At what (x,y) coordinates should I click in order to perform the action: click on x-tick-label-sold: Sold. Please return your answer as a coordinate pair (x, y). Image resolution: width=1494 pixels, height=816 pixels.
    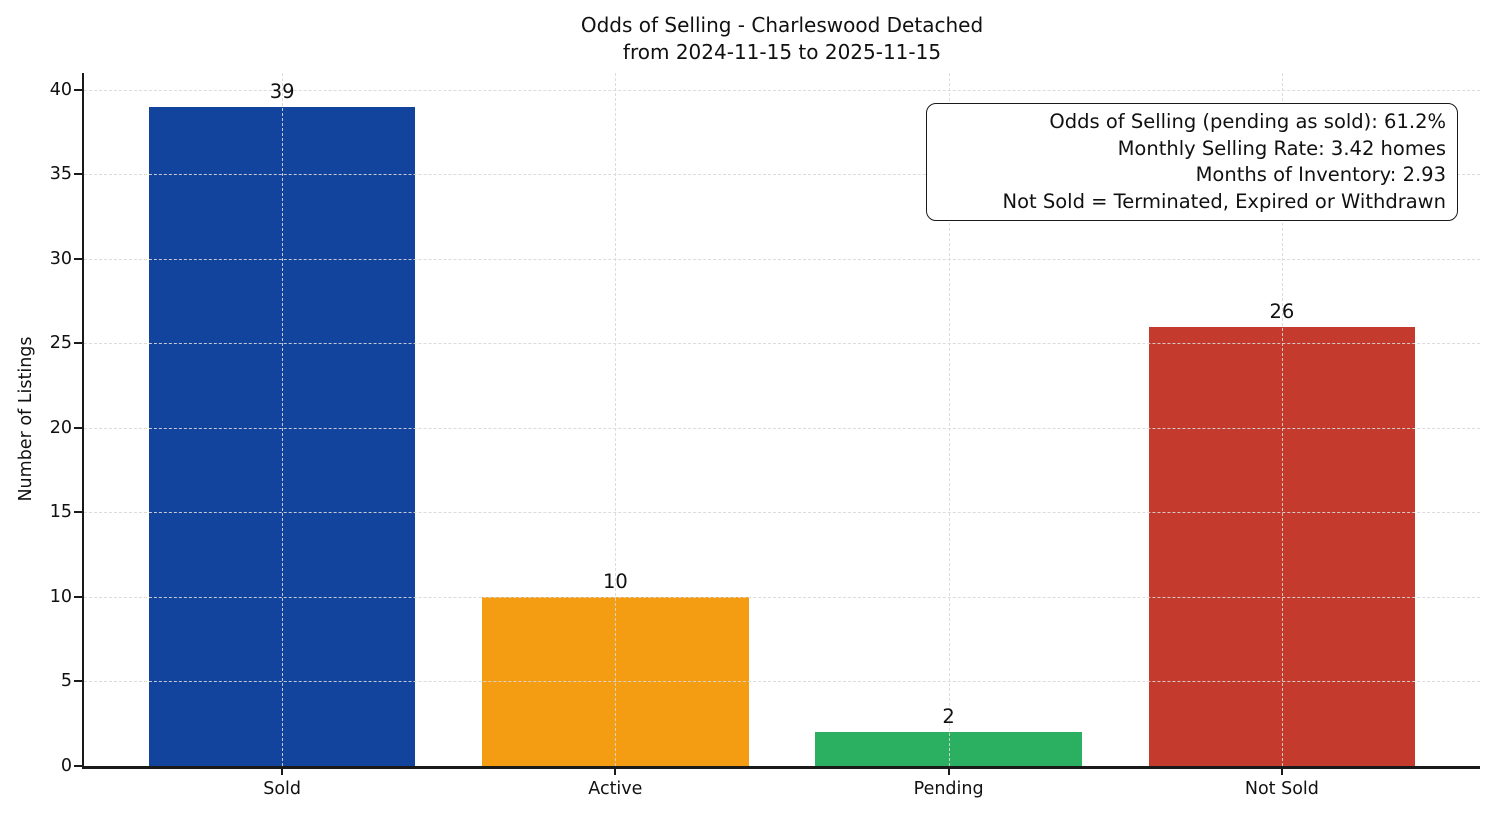
    Looking at the image, I should click on (282, 789).